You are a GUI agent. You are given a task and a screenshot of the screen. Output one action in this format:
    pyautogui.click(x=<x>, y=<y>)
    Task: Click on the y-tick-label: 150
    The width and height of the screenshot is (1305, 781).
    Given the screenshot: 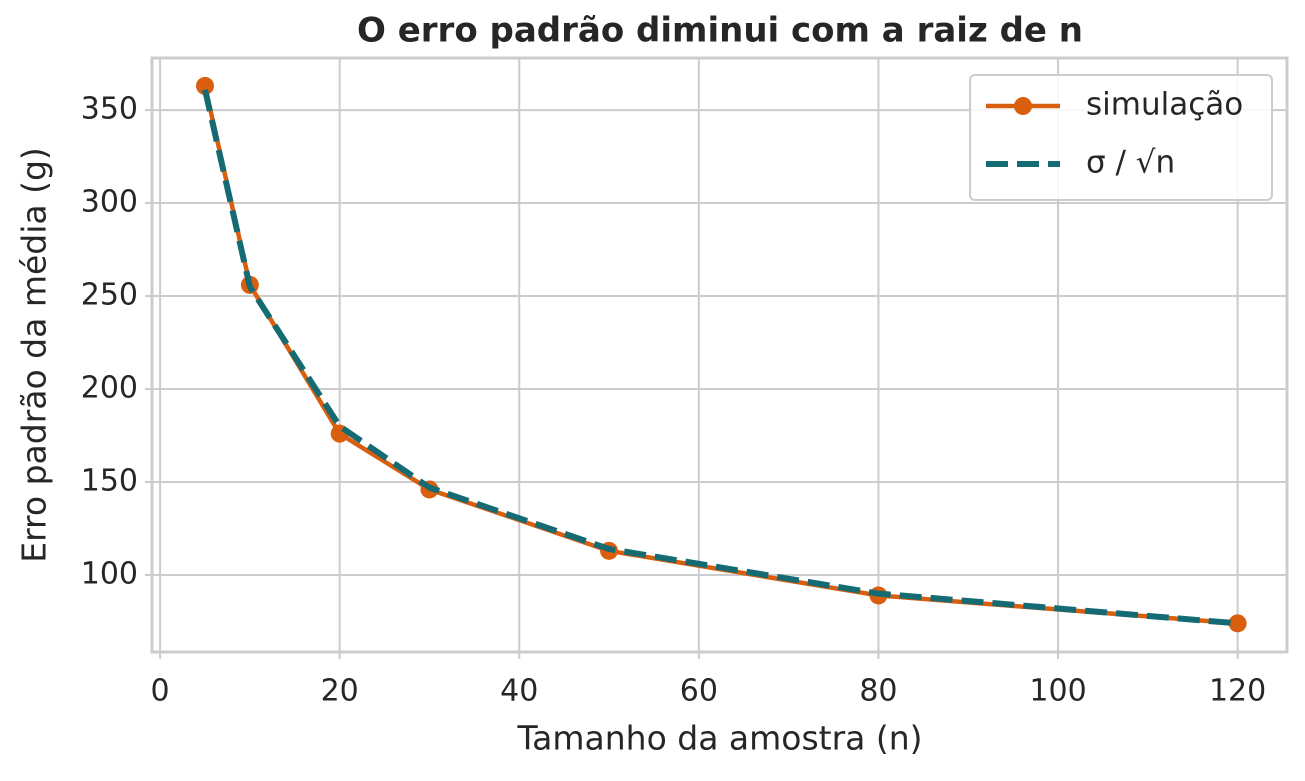 What is the action you would take?
    pyautogui.click(x=109, y=481)
    